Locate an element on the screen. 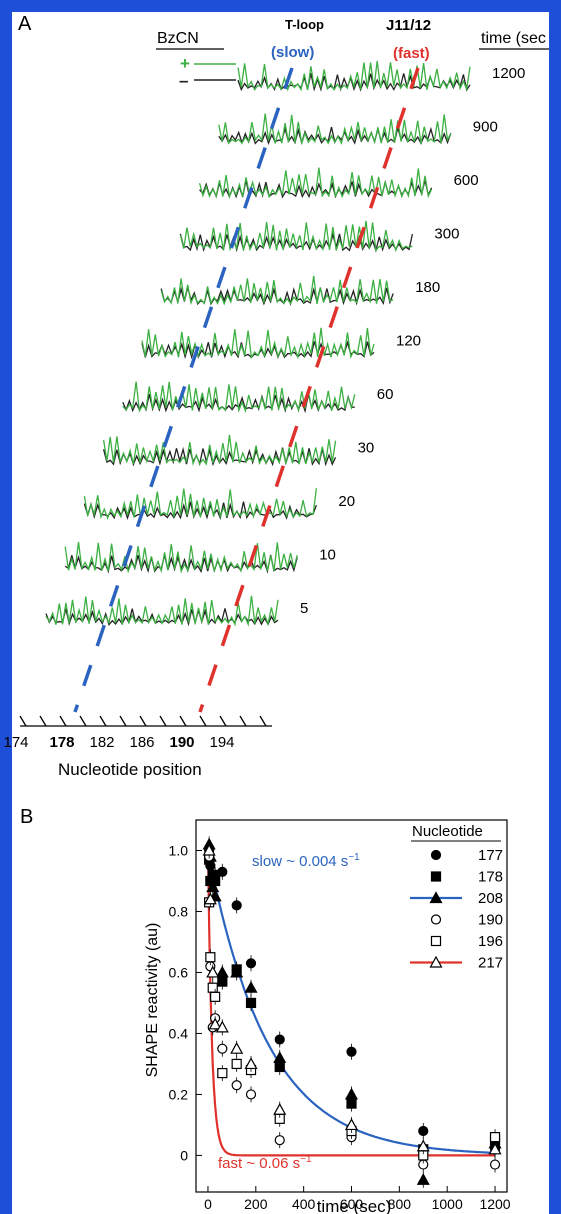 The height and width of the screenshot is (1214, 561). y-tick-label-0.2: 0.2 is located at coordinates (179, 1094).